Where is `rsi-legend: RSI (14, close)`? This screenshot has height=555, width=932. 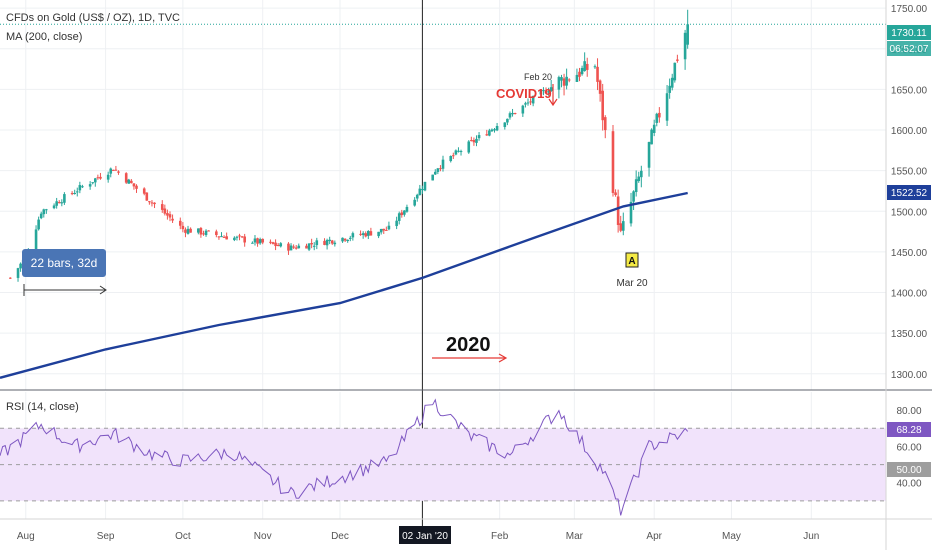 rsi-legend: RSI (14, close) is located at coordinates (42, 407).